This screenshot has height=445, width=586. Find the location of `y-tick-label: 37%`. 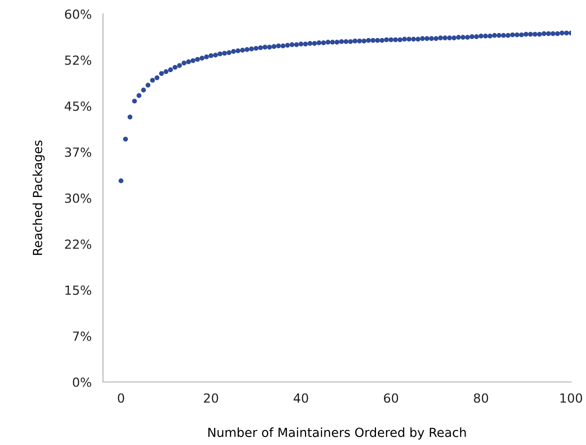

y-tick-label: 37% is located at coordinates (78, 152).